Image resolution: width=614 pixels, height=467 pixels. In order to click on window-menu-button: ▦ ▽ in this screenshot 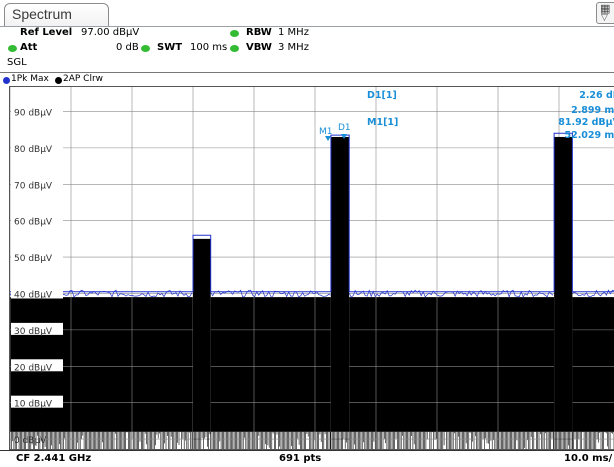, I will do `click(605, 13)`.